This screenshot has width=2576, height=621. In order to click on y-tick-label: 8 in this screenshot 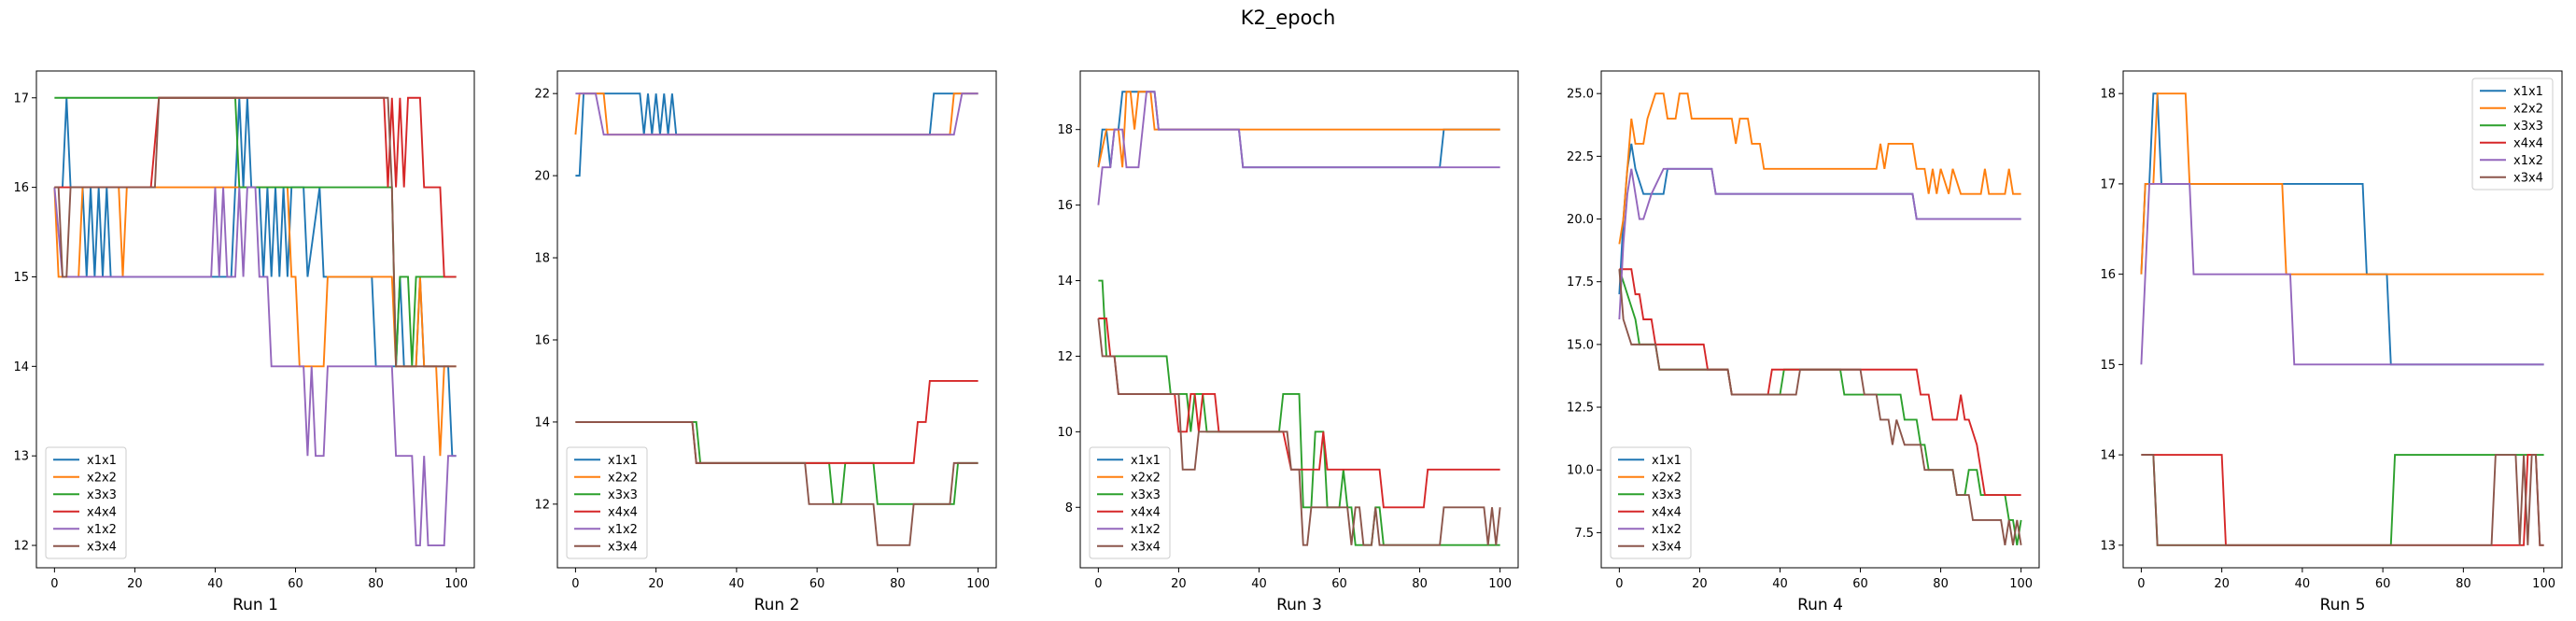, I will do `click(1069, 508)`.